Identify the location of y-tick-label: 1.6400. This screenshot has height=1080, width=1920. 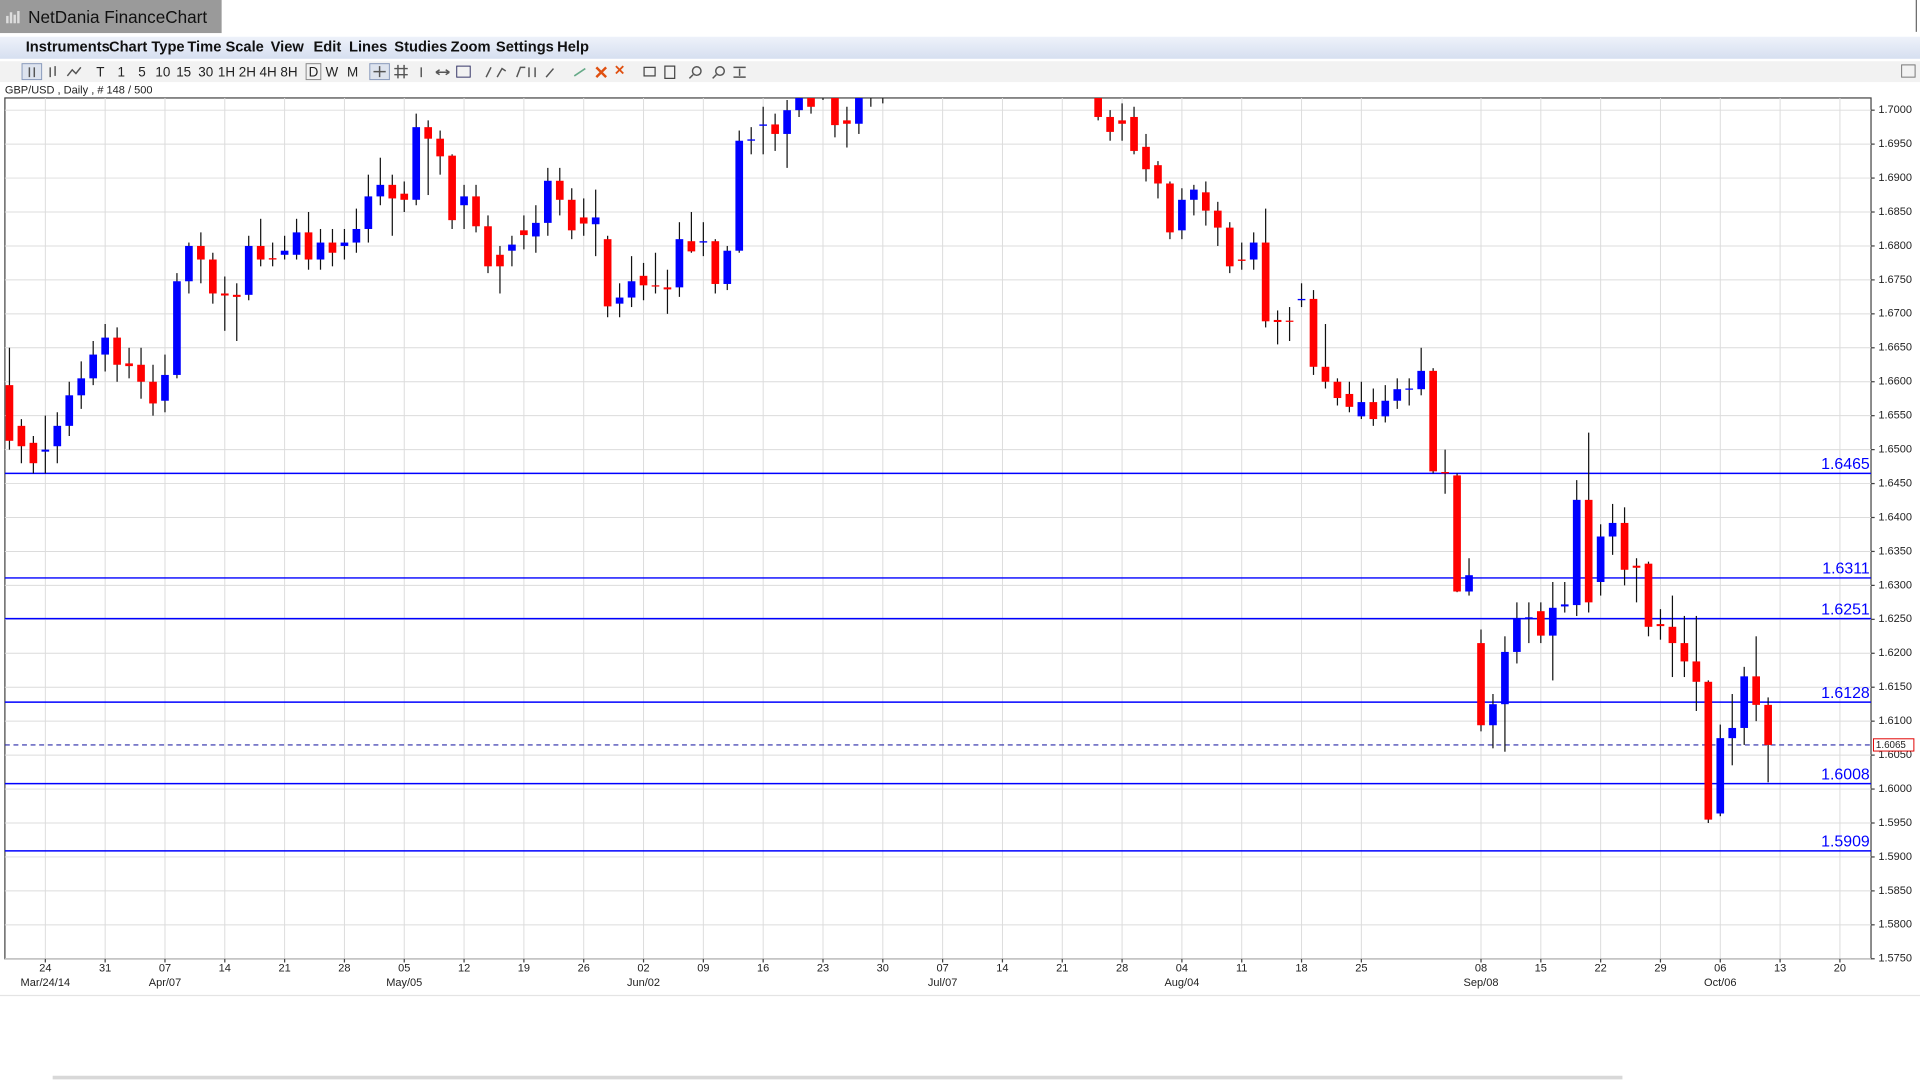
(1895, 517).